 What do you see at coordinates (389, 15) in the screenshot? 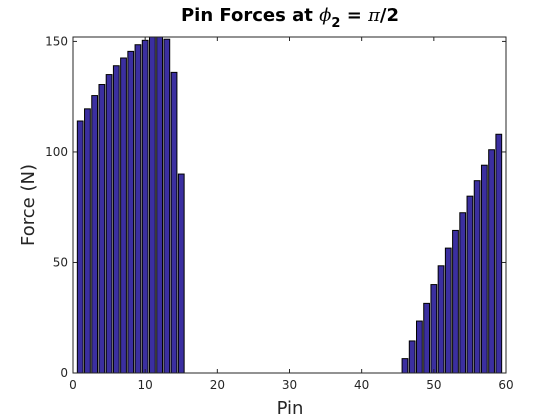
I see `chart-title-suffix: /2` at bounding box center [389, 15].